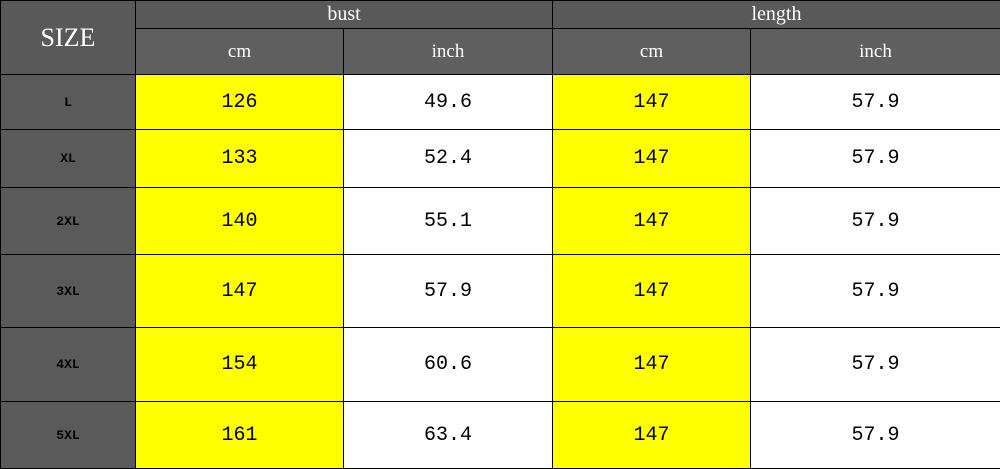 The height and width of the screenshot is (469, 1000). Describe the element at coordinates (344, 15) in the screenshot. I see `group-header: bust` at that location.